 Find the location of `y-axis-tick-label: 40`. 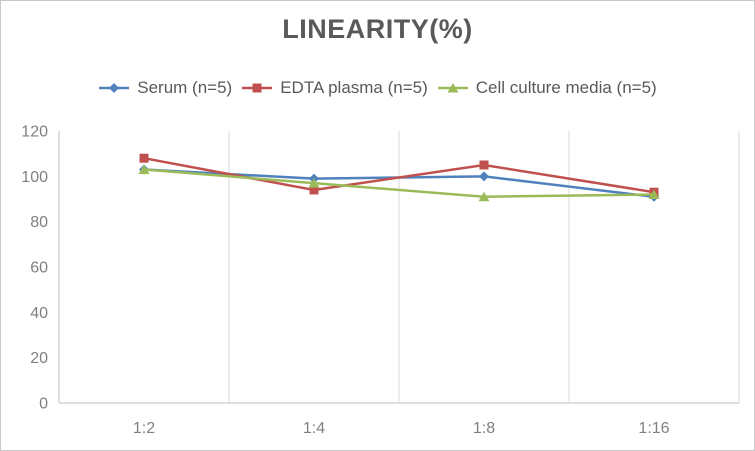

y-axis-tick-label: 40 is located at coordinates (39, 313).